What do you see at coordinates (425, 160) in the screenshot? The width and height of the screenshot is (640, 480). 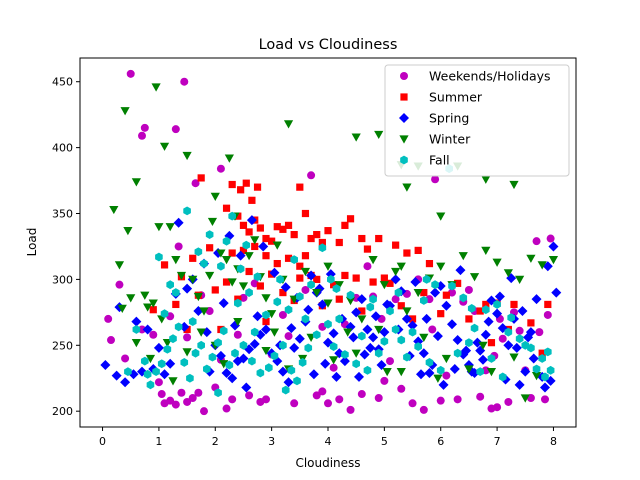 I see `legend-item-fall: Fall` at bounding box center [425, 160].